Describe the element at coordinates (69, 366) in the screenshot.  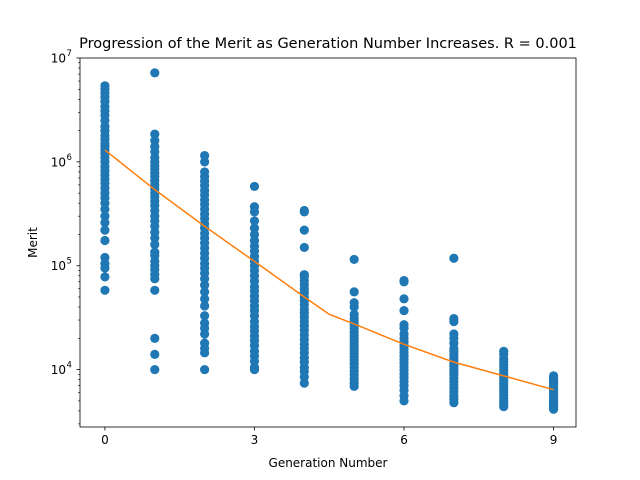
I see `y-tick-exponent: 4` at that location.